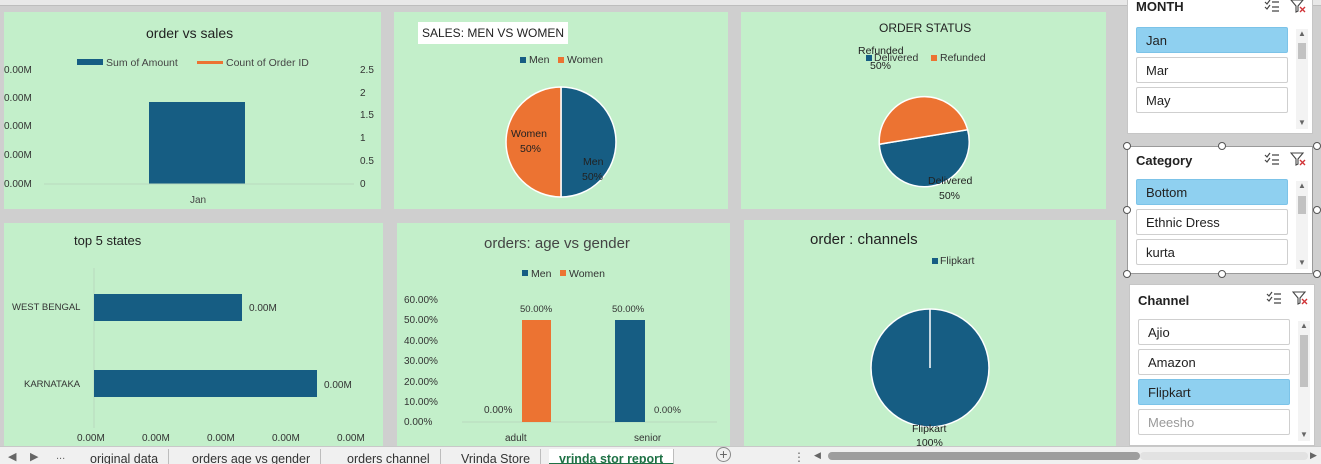 This screenshot has height=464, width=1321. I want to click on y-tick: 20.00%, so click(421, 382).